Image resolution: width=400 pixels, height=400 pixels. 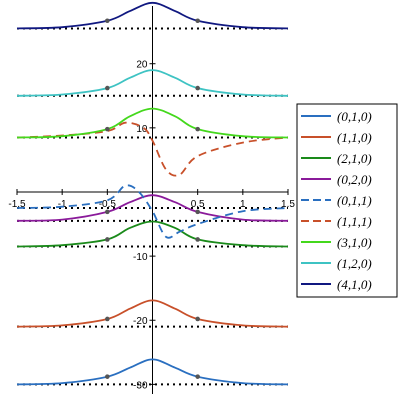 What do you see at coordinates (140, 321) in the screenshot?
I see `y-tick-label: -20` at bounding box center [140, 321].